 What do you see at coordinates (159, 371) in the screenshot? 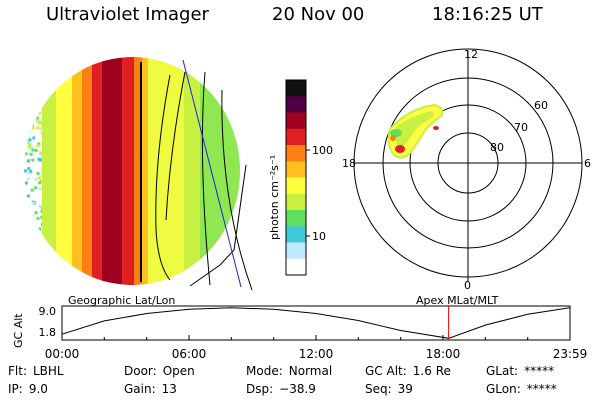
I see `door-info: Door: Open` at bounding box center [159, 371].